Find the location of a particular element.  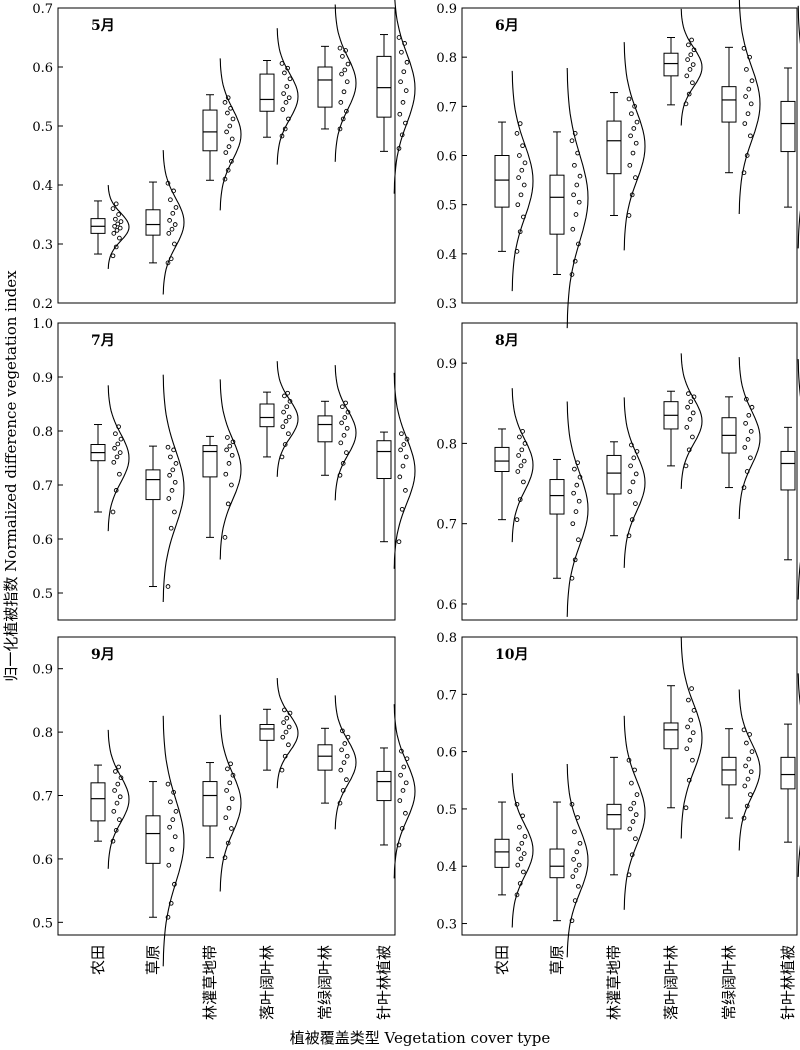

x-category-label: 针叶林植被 is located at coordinates (788, 982).